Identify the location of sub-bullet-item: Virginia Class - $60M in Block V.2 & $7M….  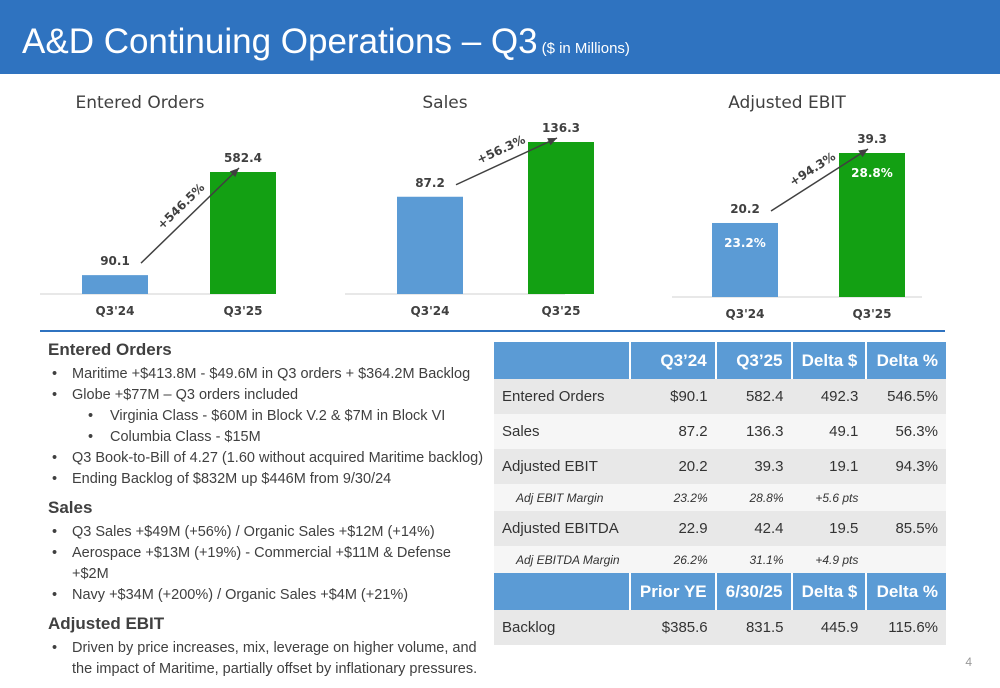
(268, 416).